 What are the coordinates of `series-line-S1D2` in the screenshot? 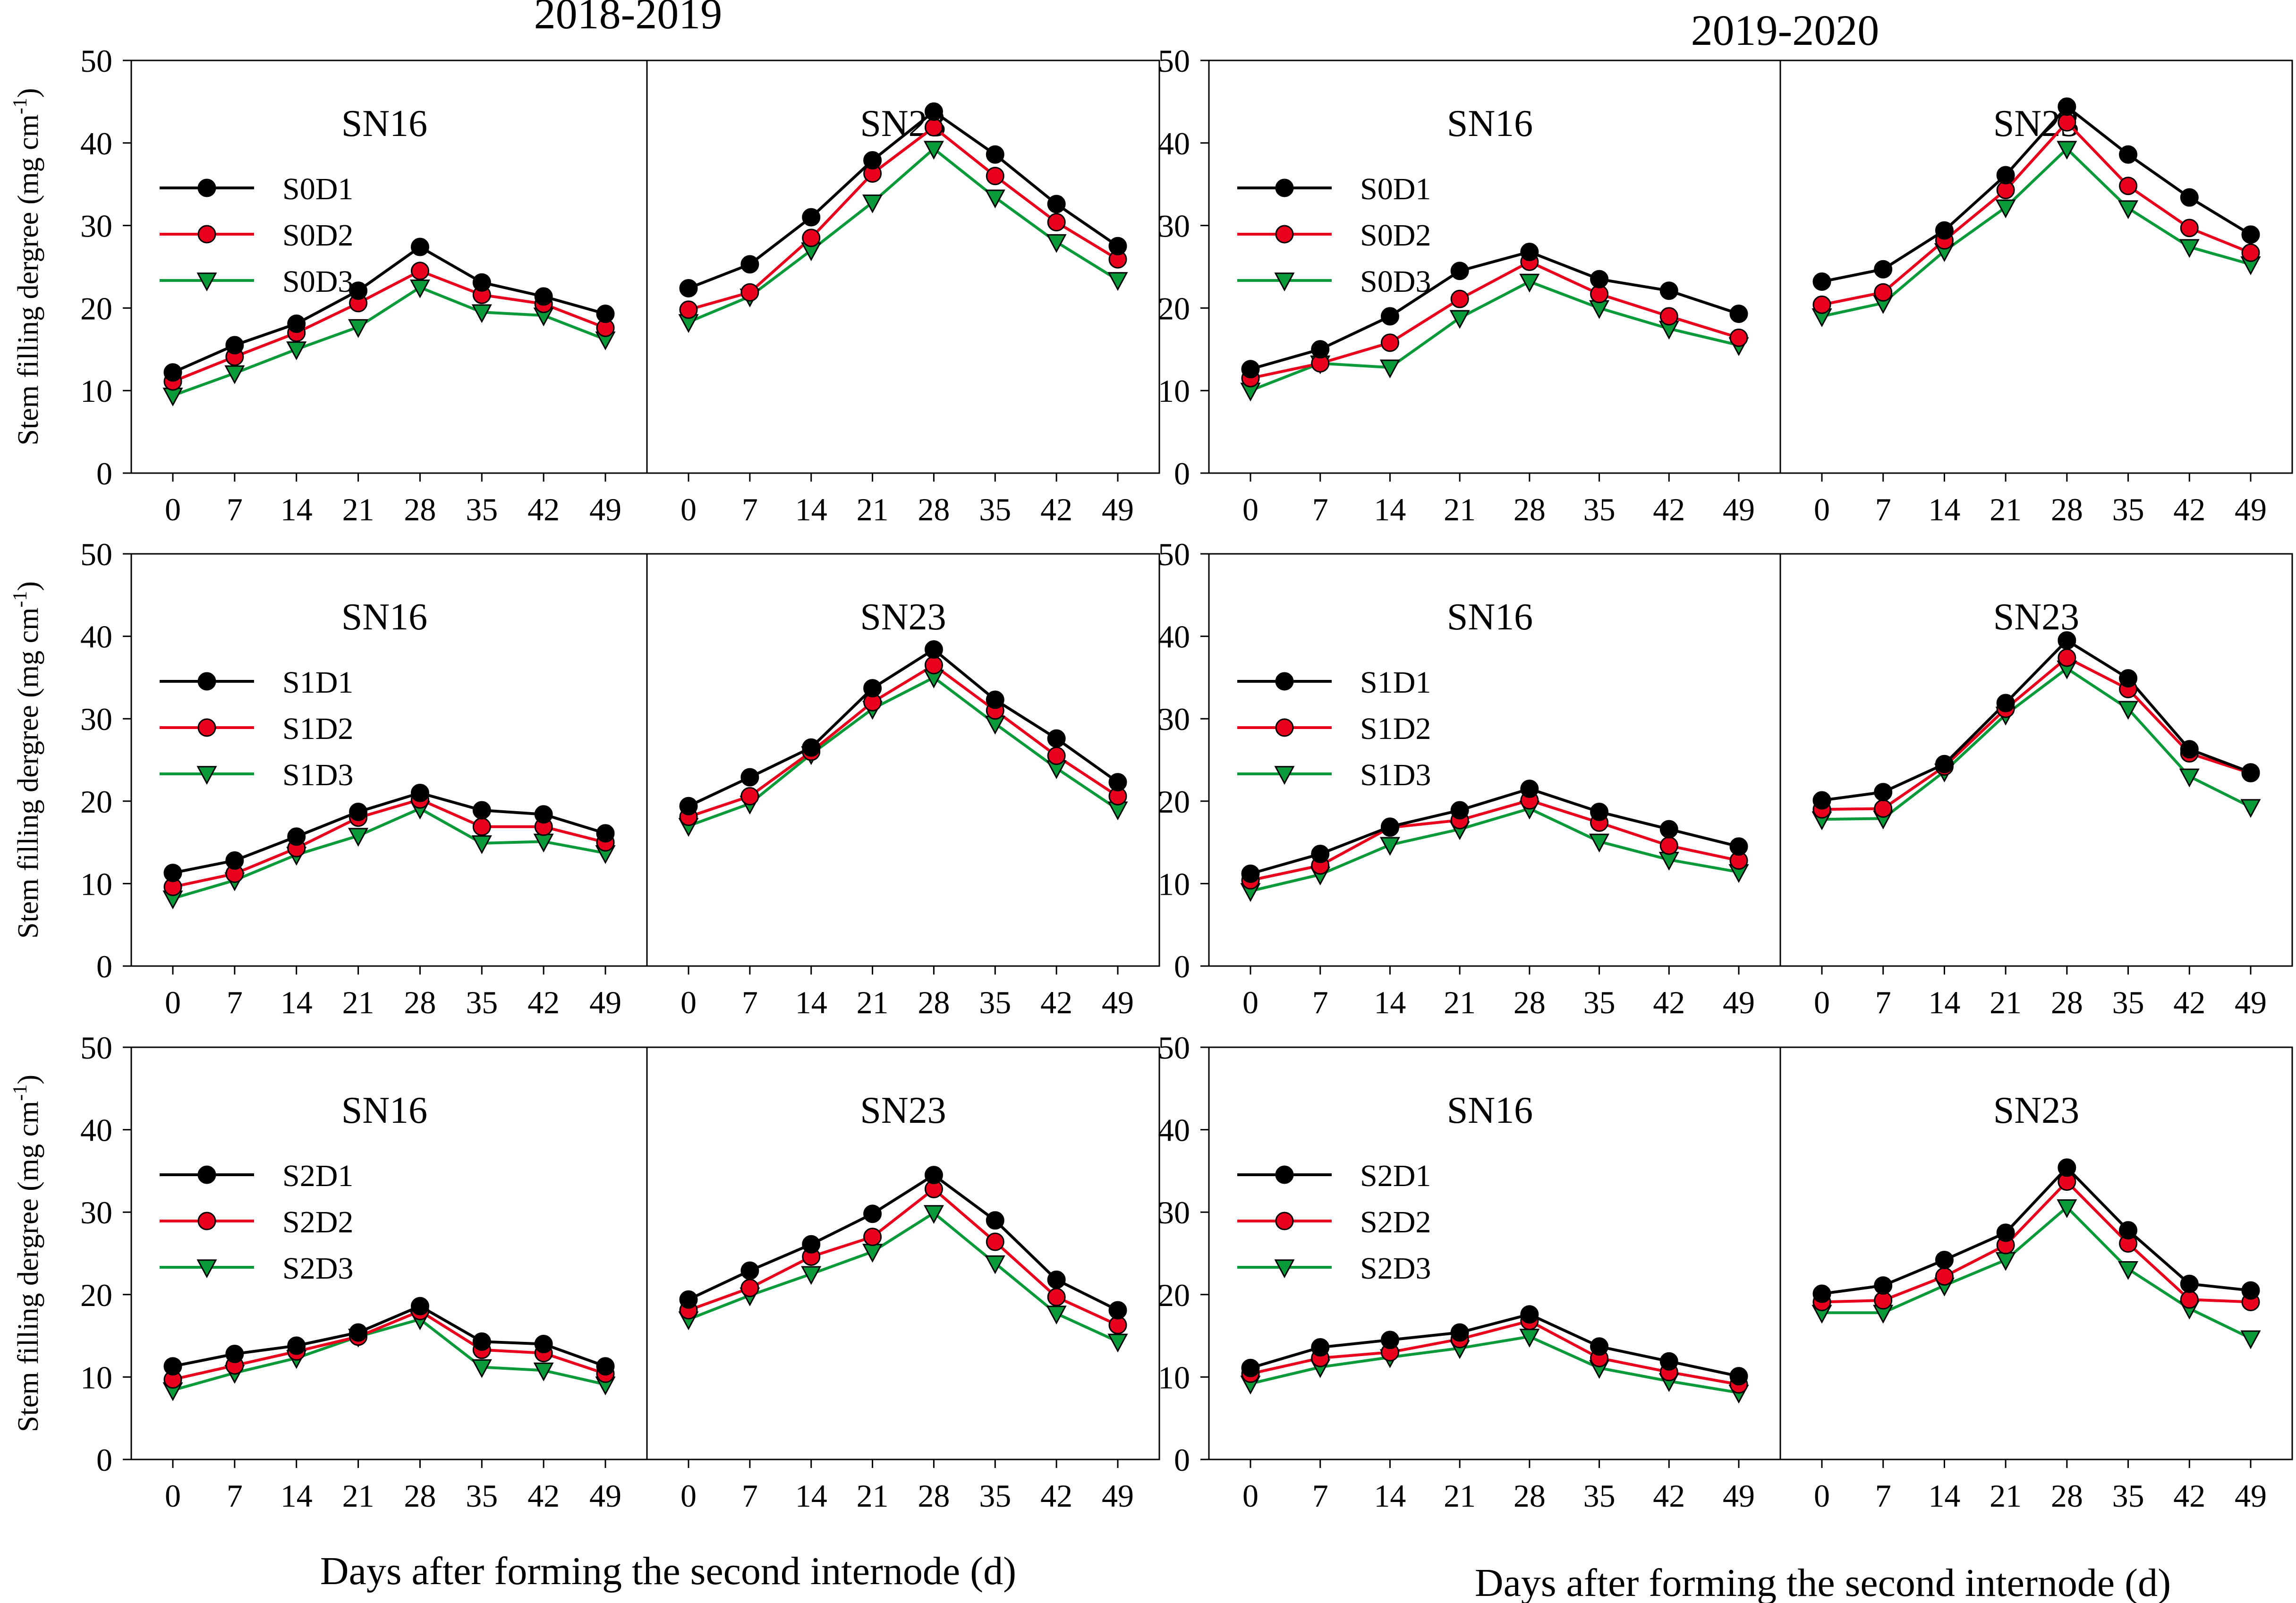 It's located at (1495, 840).